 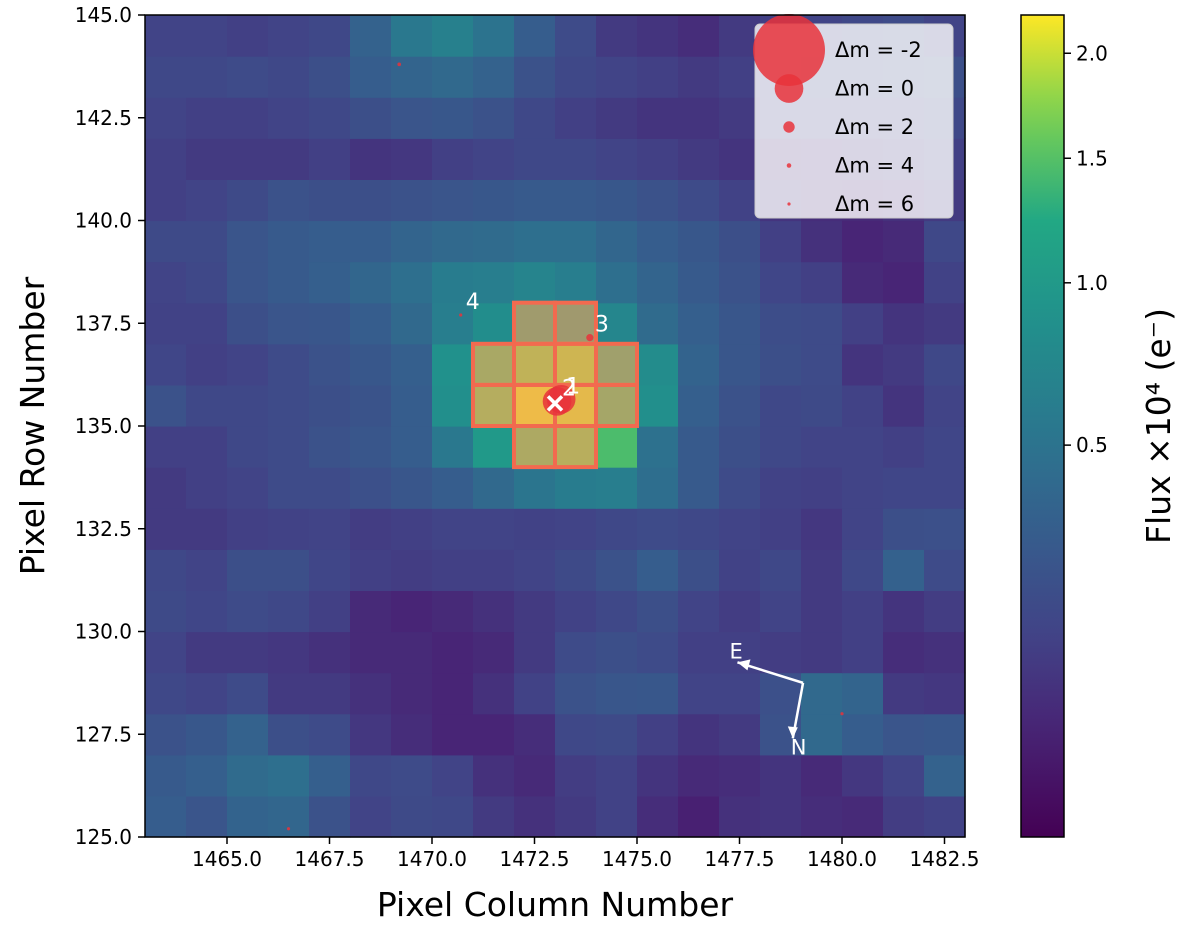 What do you see at coordinates (432, 859) in the screenshot?
I see `x-tick-label: 1470.0` at bounding box center [432, 859].